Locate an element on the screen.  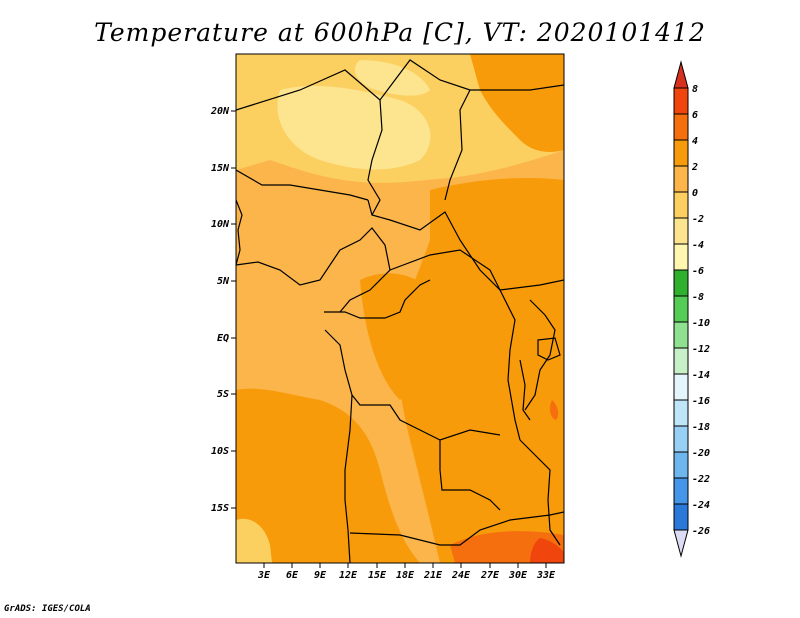
lat-label: 10N is located at coordinates (220, 224).